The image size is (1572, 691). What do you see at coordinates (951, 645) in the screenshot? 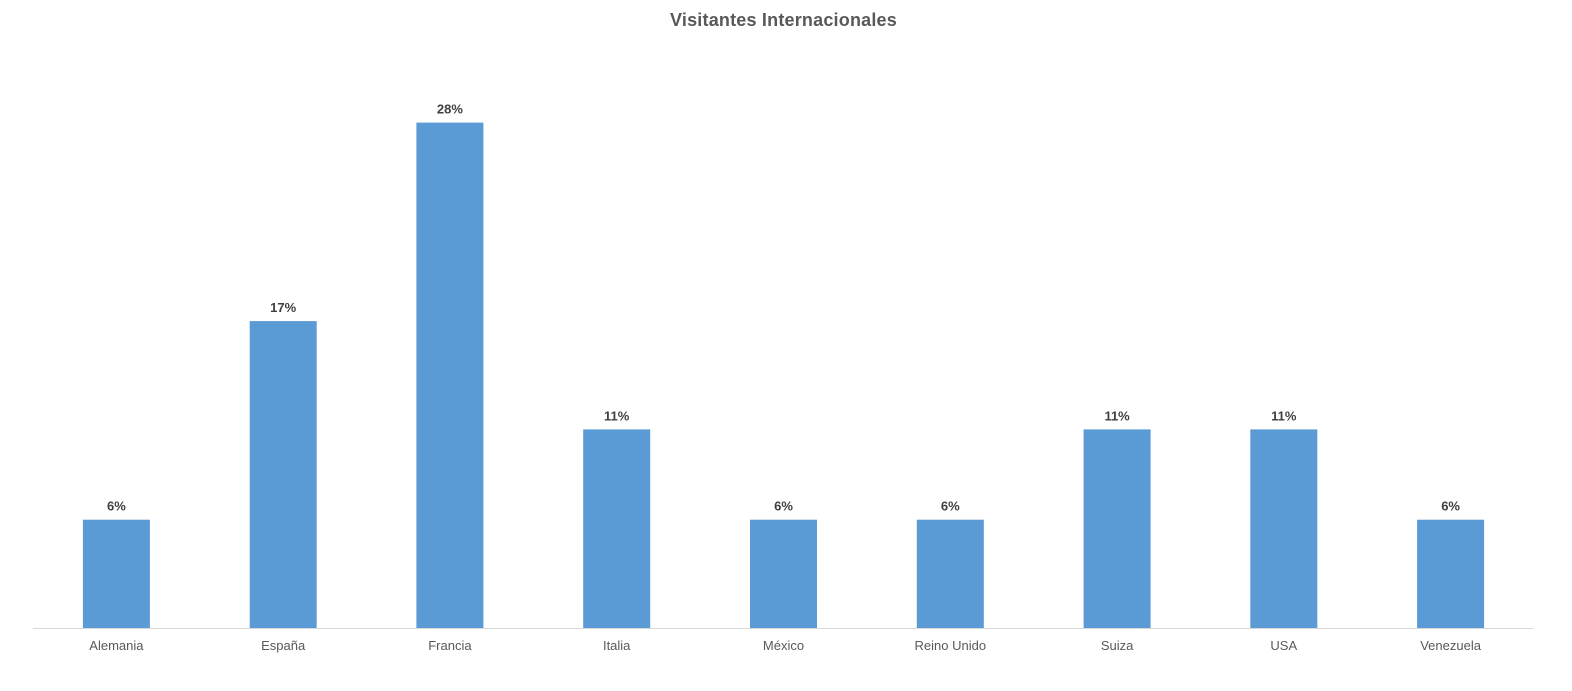
I see `x-tick-label-reino-unido: Reino Unido` at bounding box center [951, 645].